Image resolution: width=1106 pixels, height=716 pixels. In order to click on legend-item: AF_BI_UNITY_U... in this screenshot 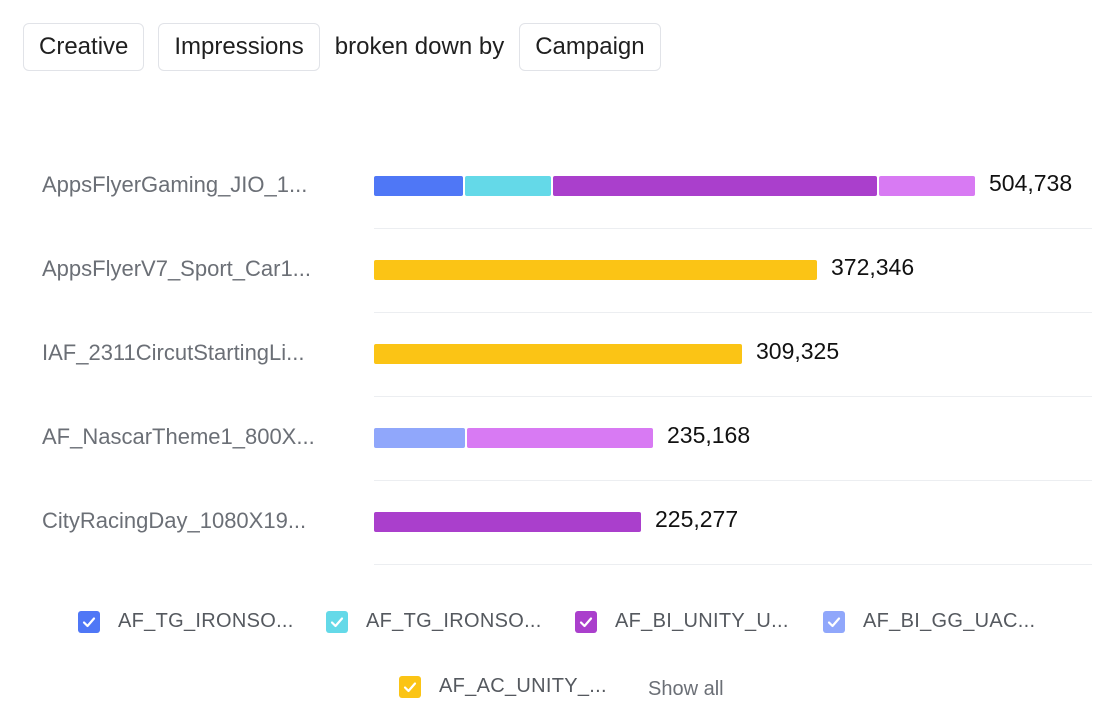, I will do `click(682, 621)`.